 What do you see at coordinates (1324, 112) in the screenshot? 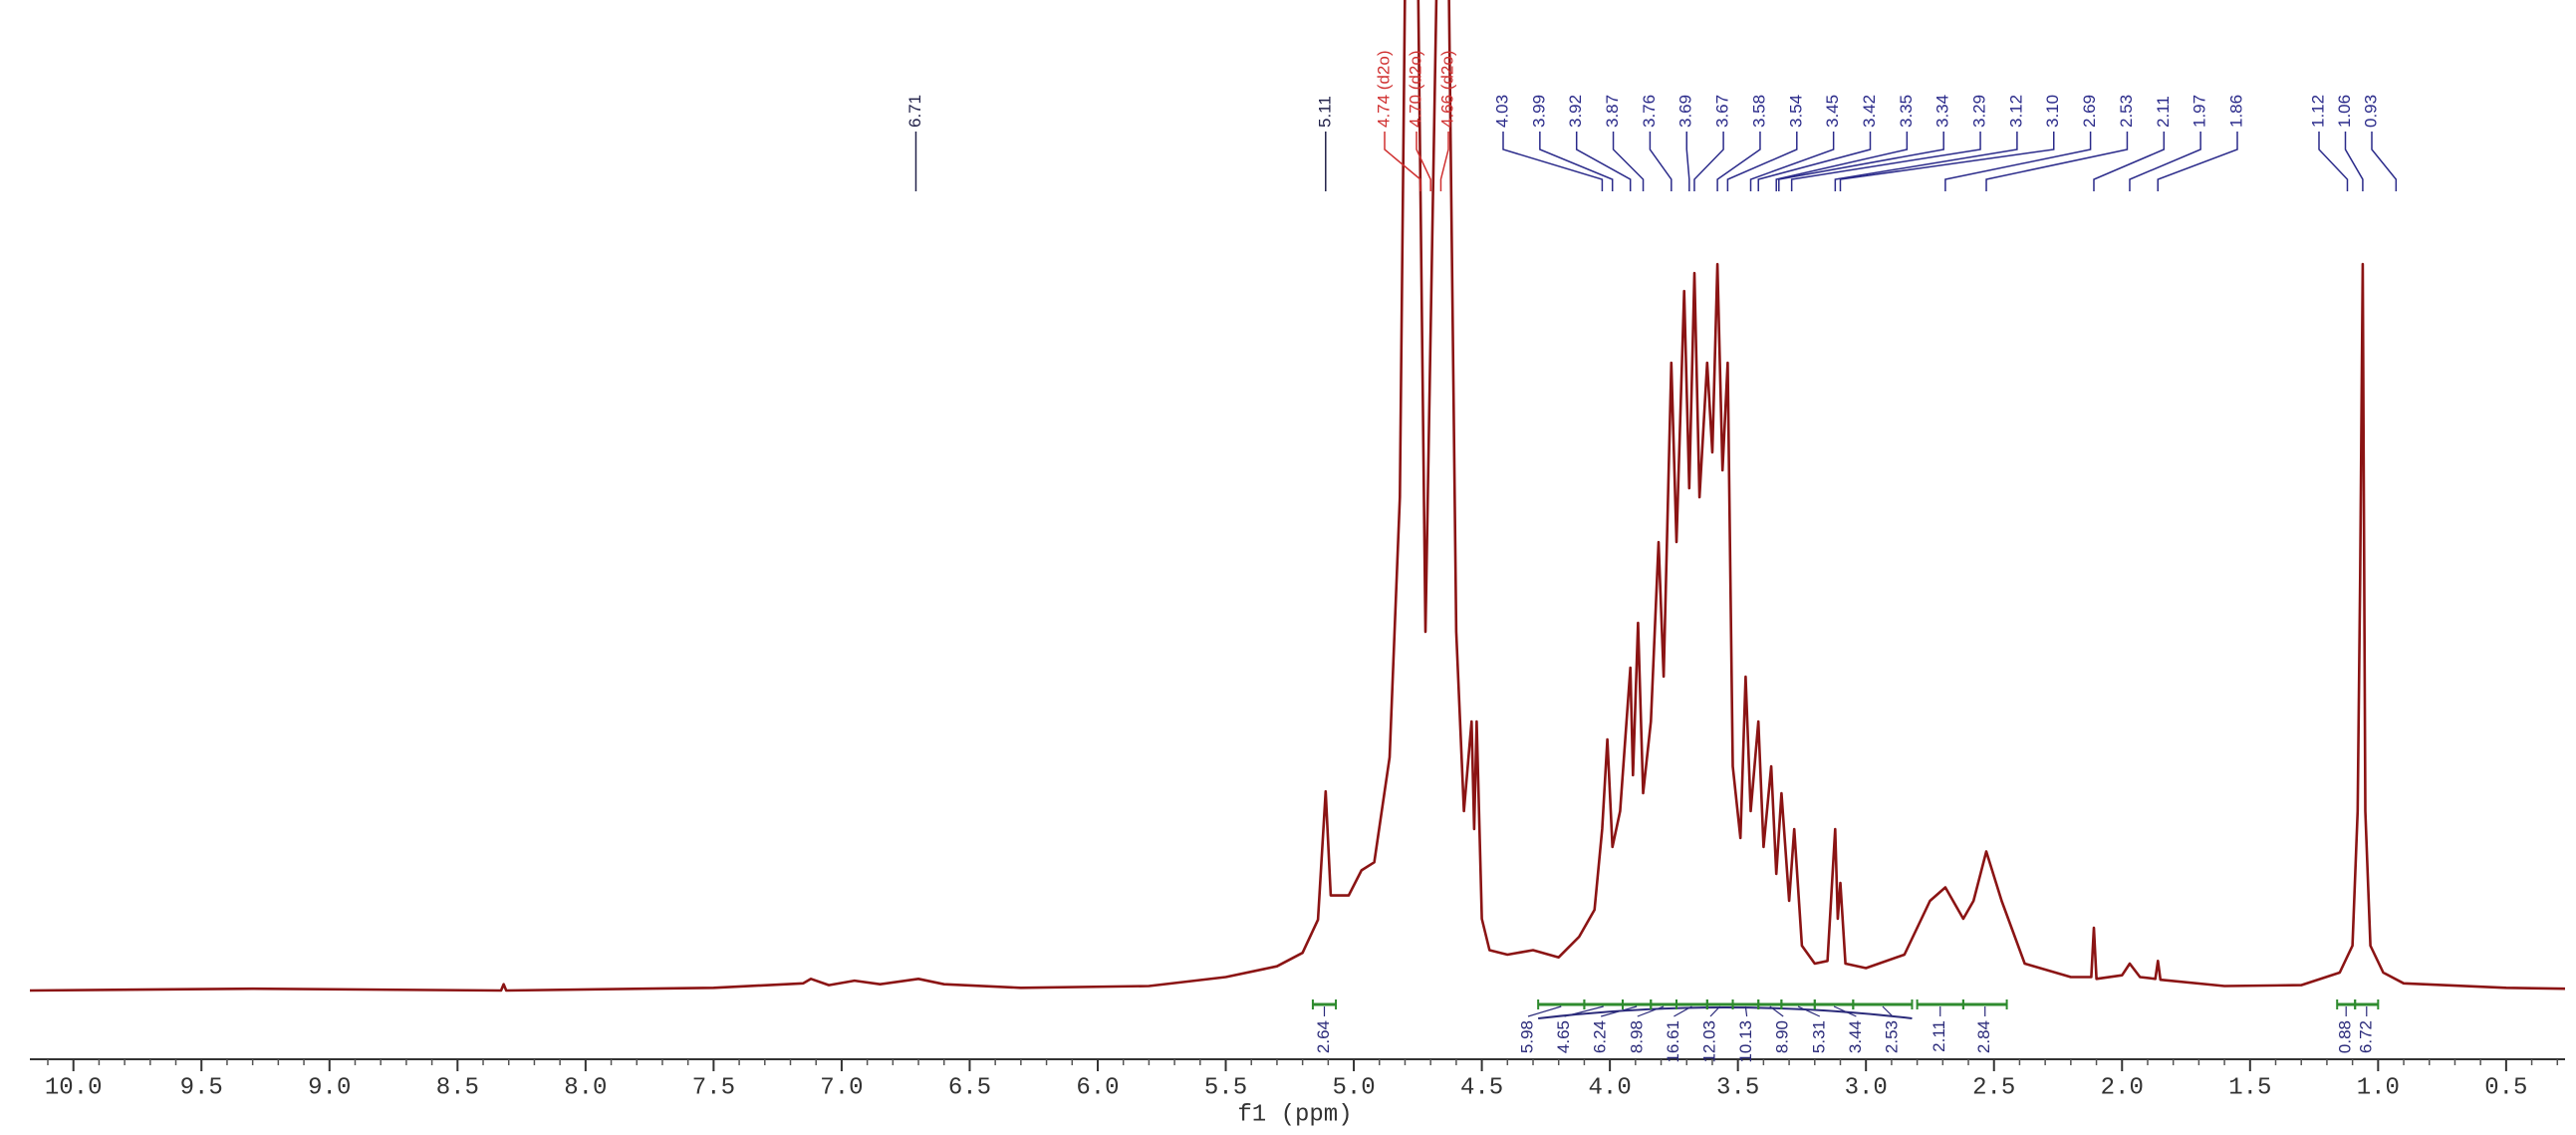
I see `peak-label: 5.11` at bounding box center [1324, 112].